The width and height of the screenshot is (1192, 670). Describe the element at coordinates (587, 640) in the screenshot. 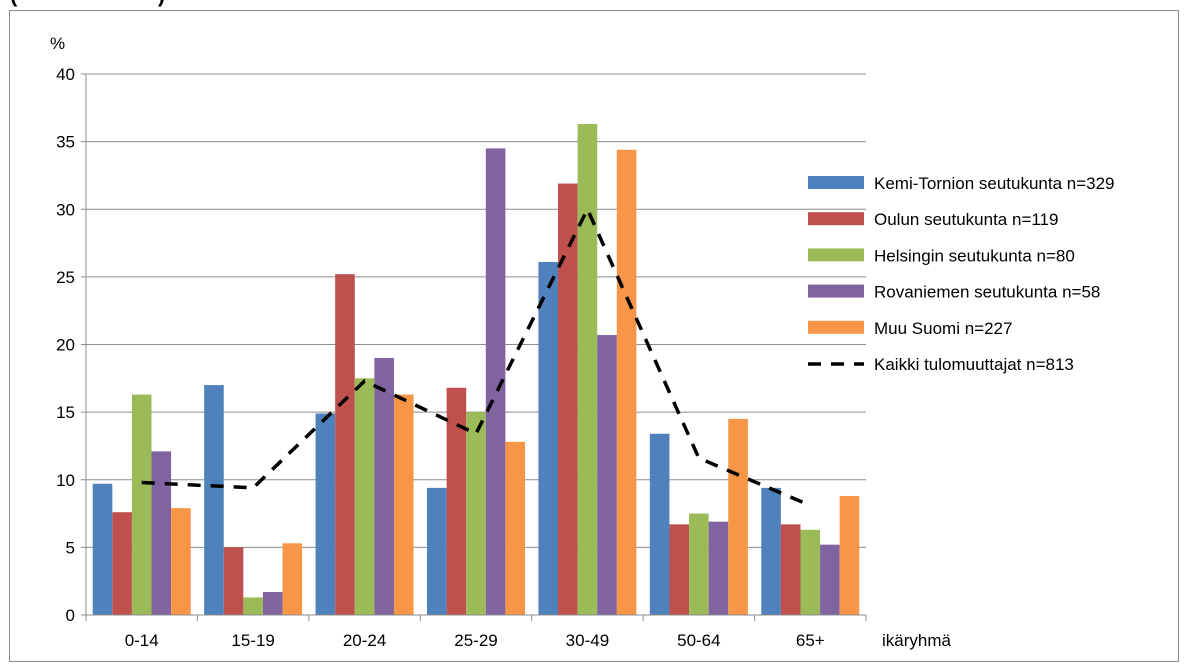

I see `x-tick-label: 30-49` at that location.